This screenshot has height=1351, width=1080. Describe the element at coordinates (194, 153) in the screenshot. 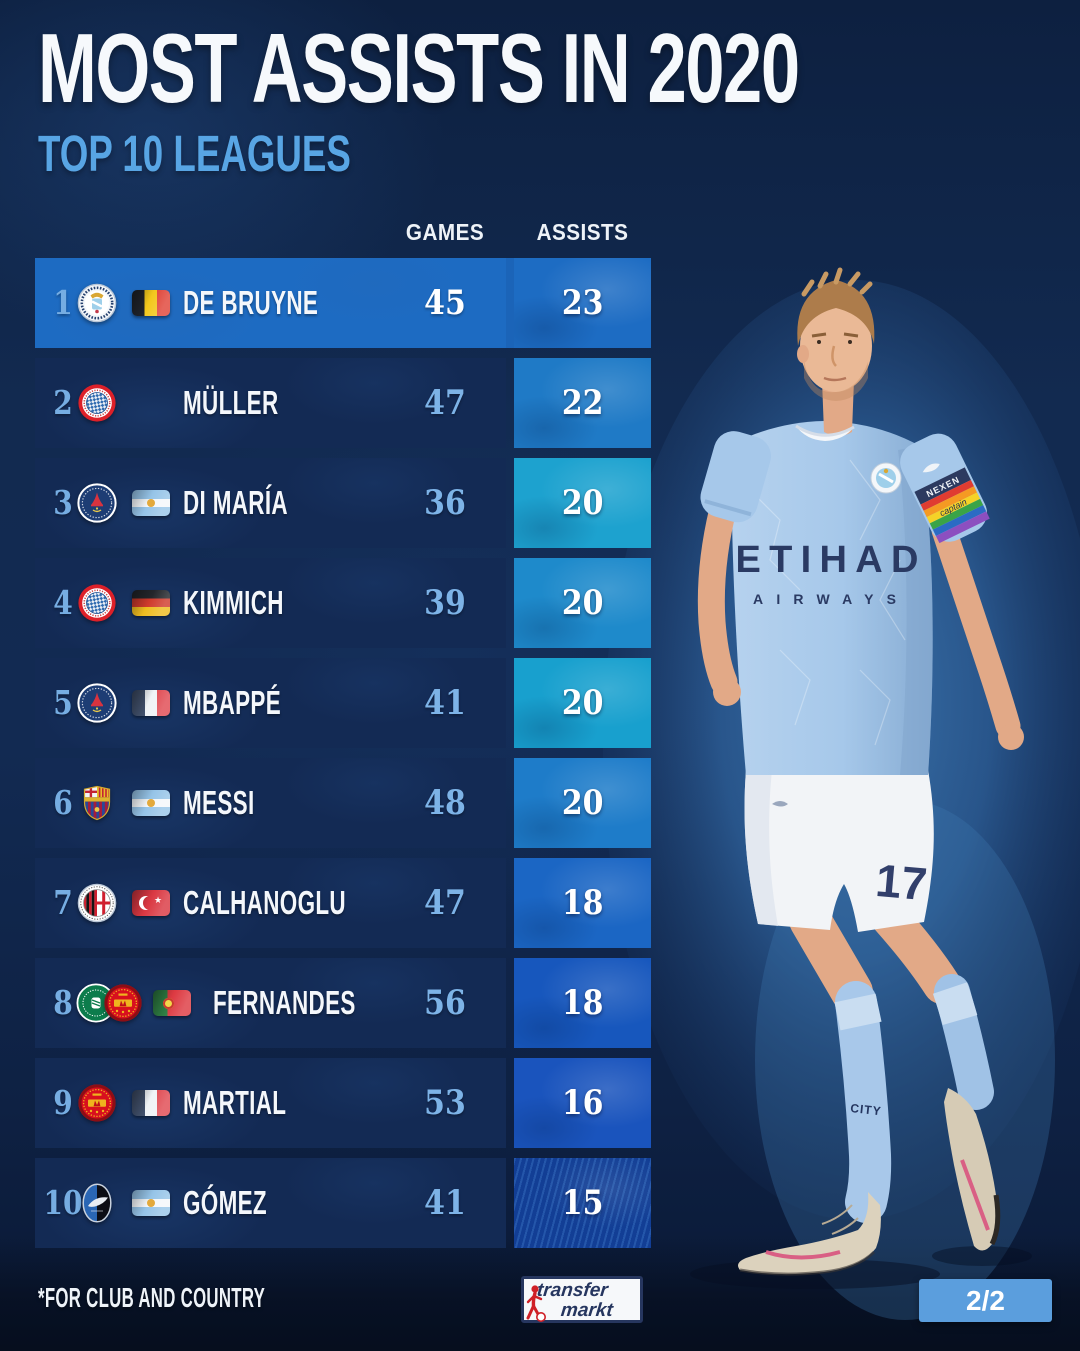

I see `page-subtitle: TOP 10 LEAGUES` at that location.